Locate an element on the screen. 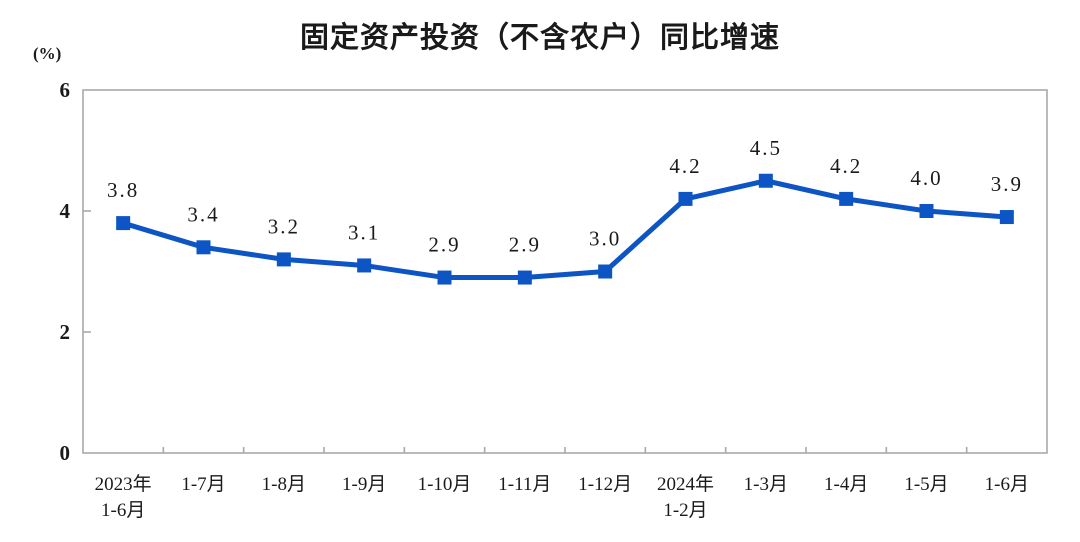 This screenshot has height=542, width=1080. data-point-label: 3.2 is located at coordinates (284, 226).